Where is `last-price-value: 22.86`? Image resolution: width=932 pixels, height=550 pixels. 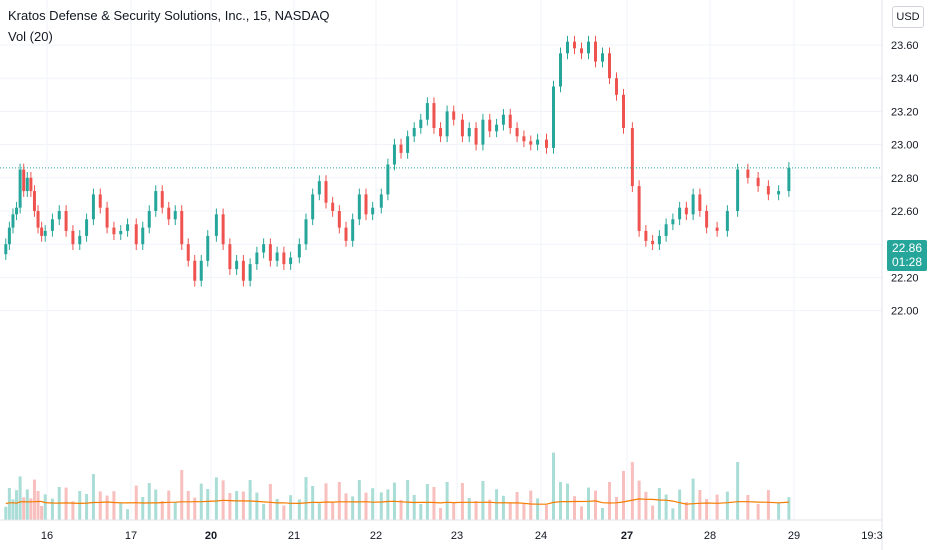
last-price-value: 22.86 is located at coordinates (907, 248).